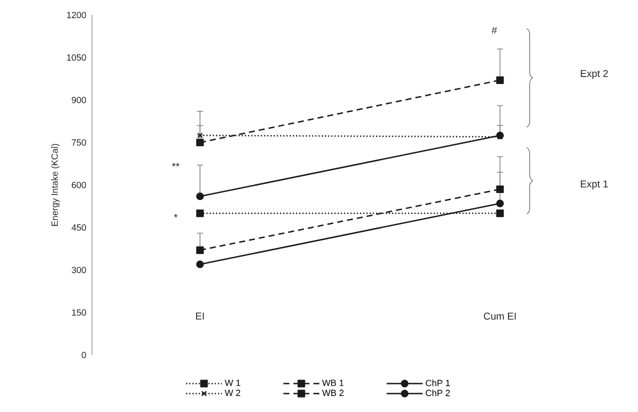 The image size is (638, 412). Describe the element at coordinates (84, 355) in the screenshot. I see `y-tick-label: 0` at that location.